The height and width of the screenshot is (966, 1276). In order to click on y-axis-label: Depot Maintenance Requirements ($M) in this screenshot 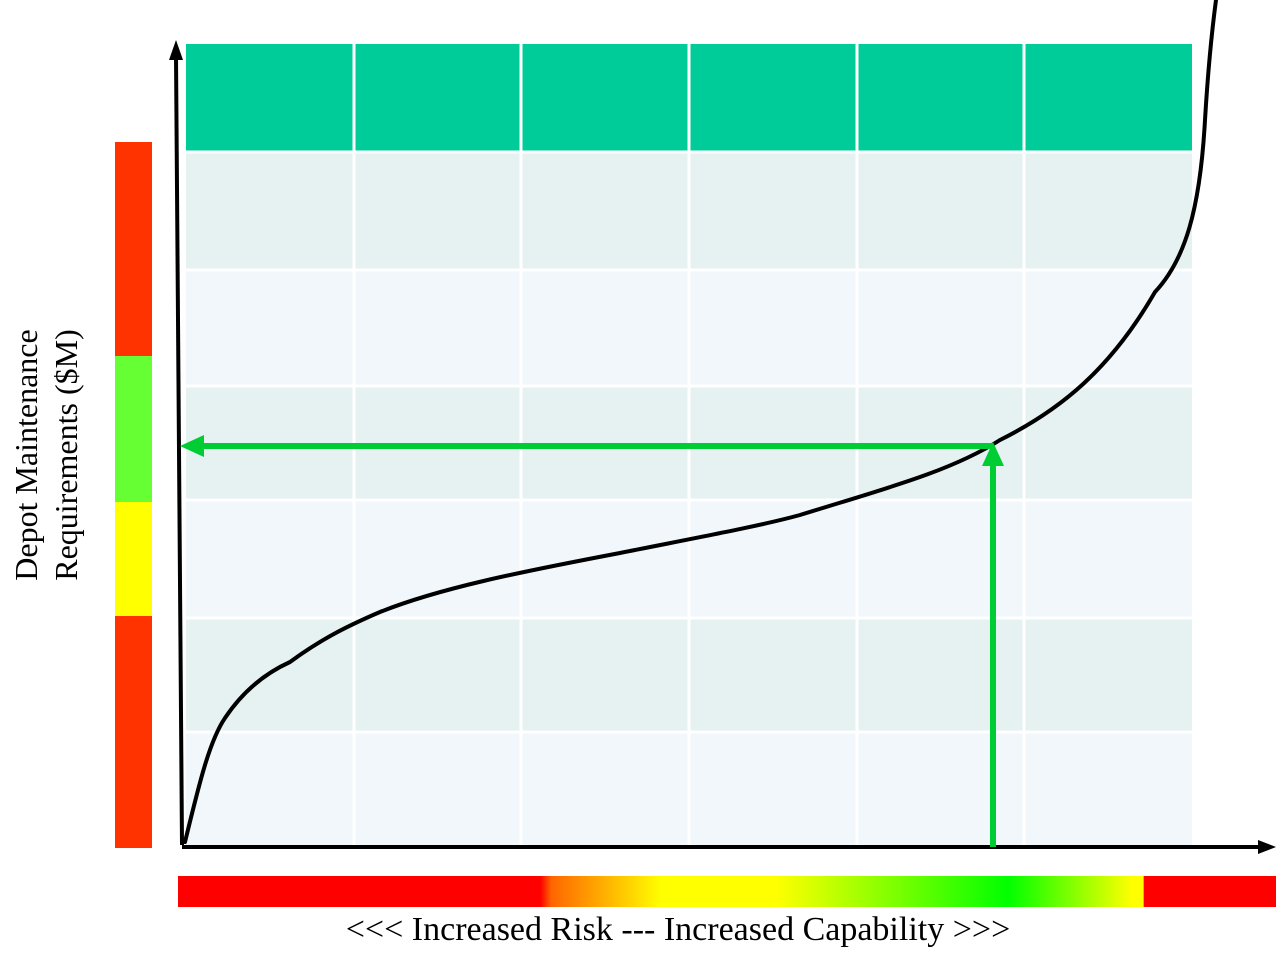, I will do `click(56, 455)`.